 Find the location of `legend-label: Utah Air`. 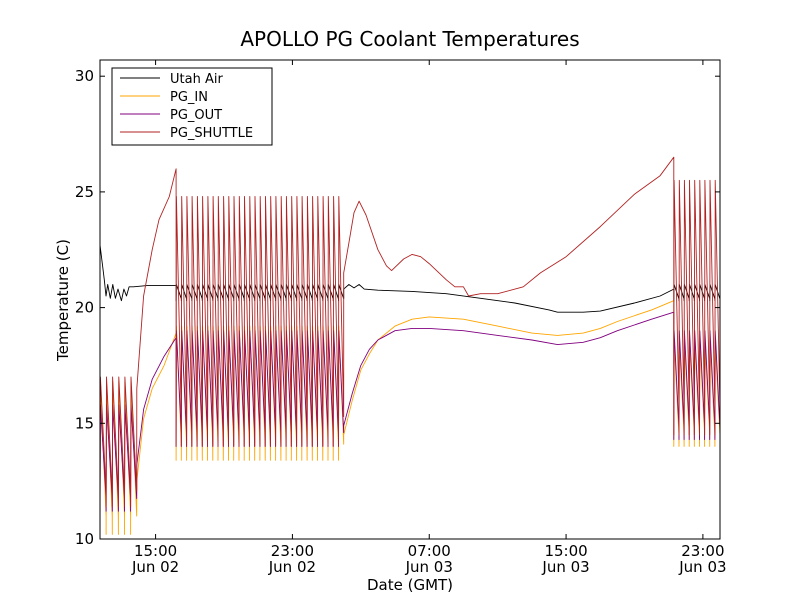

legend-label: Utah Air is located at coordinates (196, 79).